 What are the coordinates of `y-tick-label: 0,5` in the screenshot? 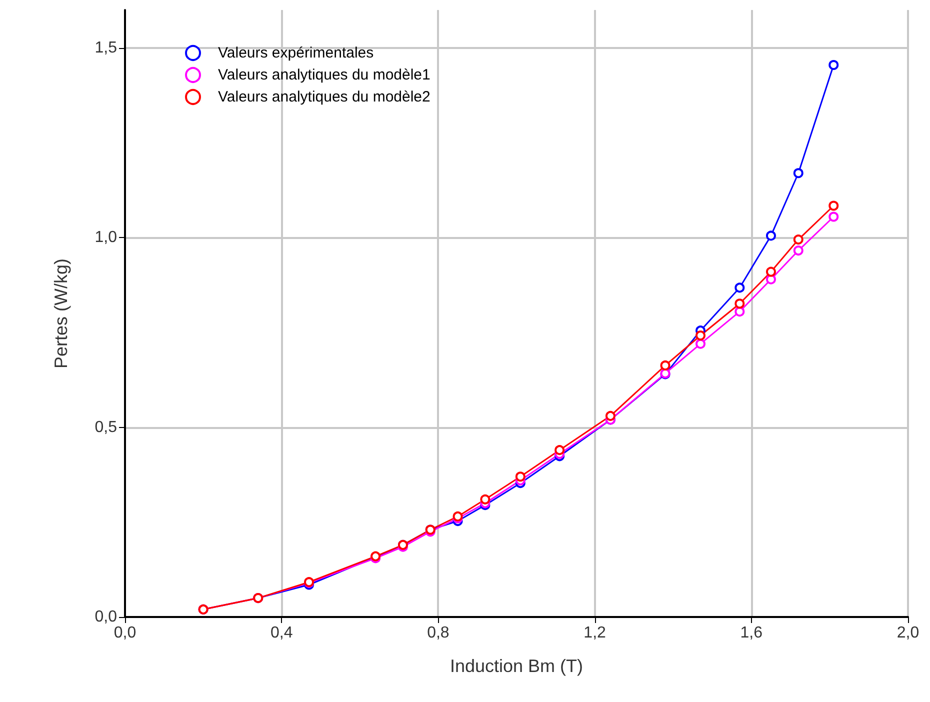 It's located at (106, 427).